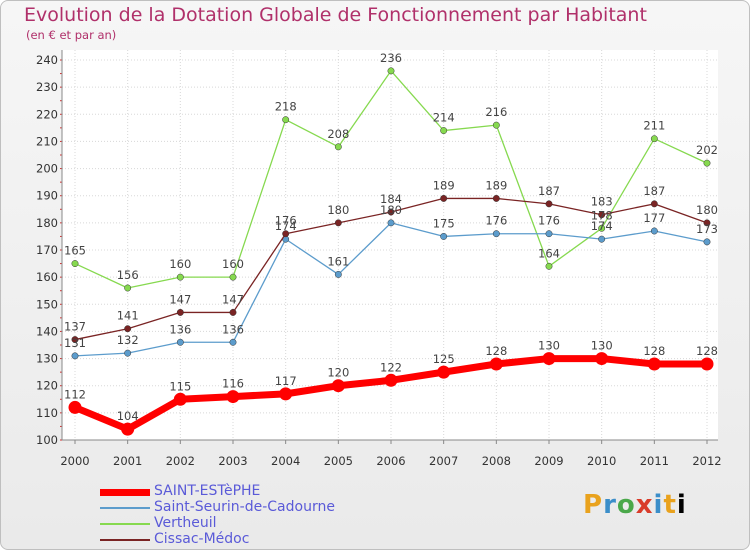 The image size is (750, 550). Describe the element at coordinates (128, 275) in the screenshot. I see `data-label: 156` at that location.